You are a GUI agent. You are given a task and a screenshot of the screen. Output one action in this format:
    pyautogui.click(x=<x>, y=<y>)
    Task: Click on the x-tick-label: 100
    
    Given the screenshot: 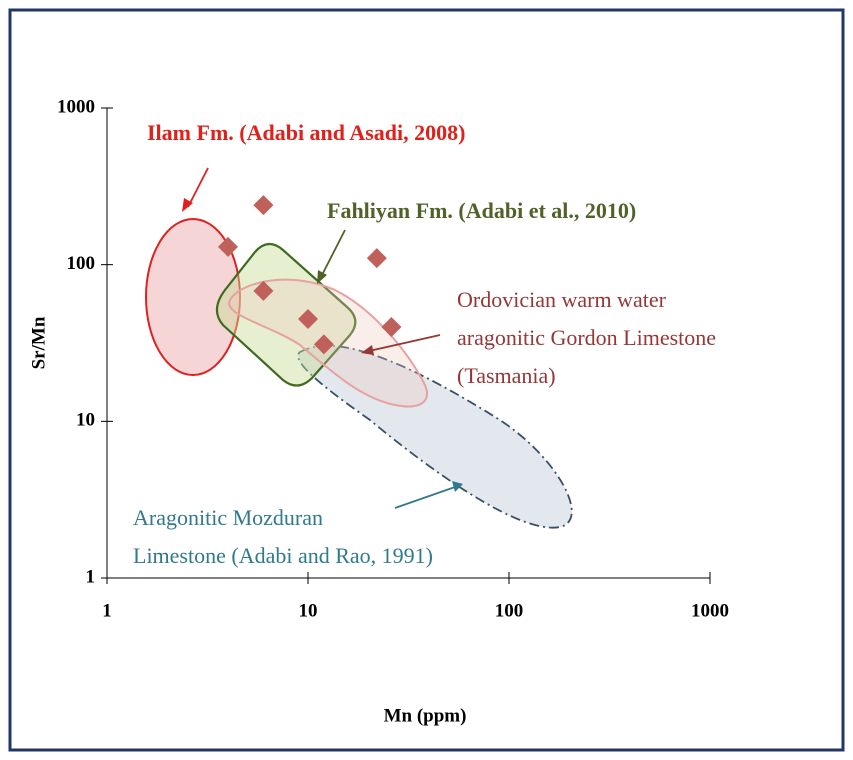 What is the action you would take?
    pyautogui.click(x=509, y=610)
    